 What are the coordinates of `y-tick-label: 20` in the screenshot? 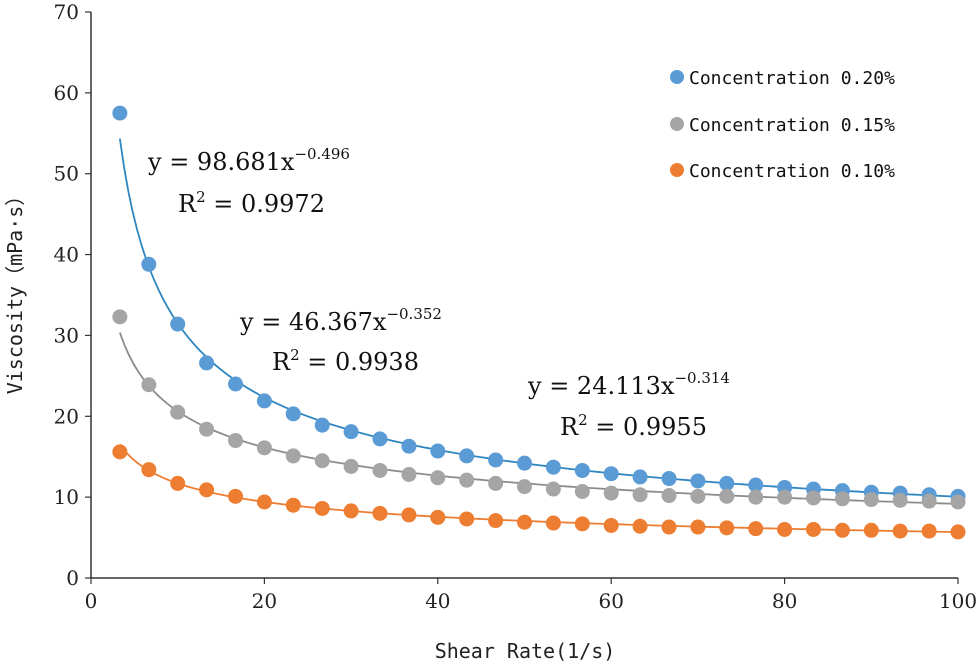 It's located at (66, 416).